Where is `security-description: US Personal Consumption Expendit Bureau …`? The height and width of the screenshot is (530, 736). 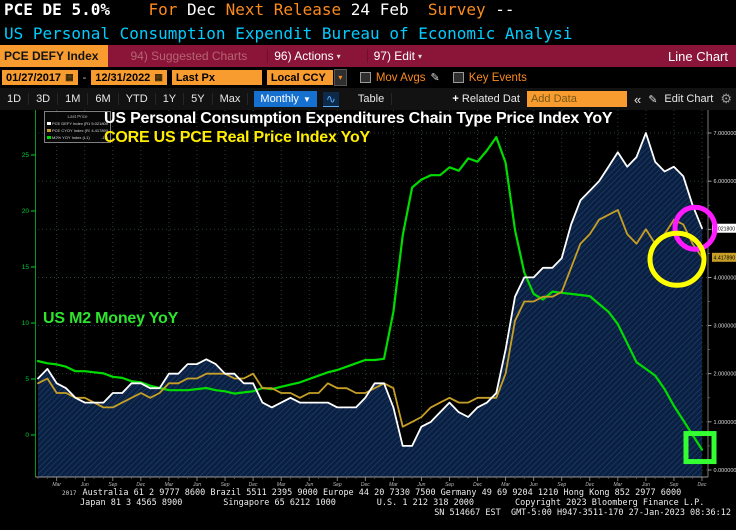 security-description: US Personal Consumption Expendit Bureau … is located at coordinates (288, 33).